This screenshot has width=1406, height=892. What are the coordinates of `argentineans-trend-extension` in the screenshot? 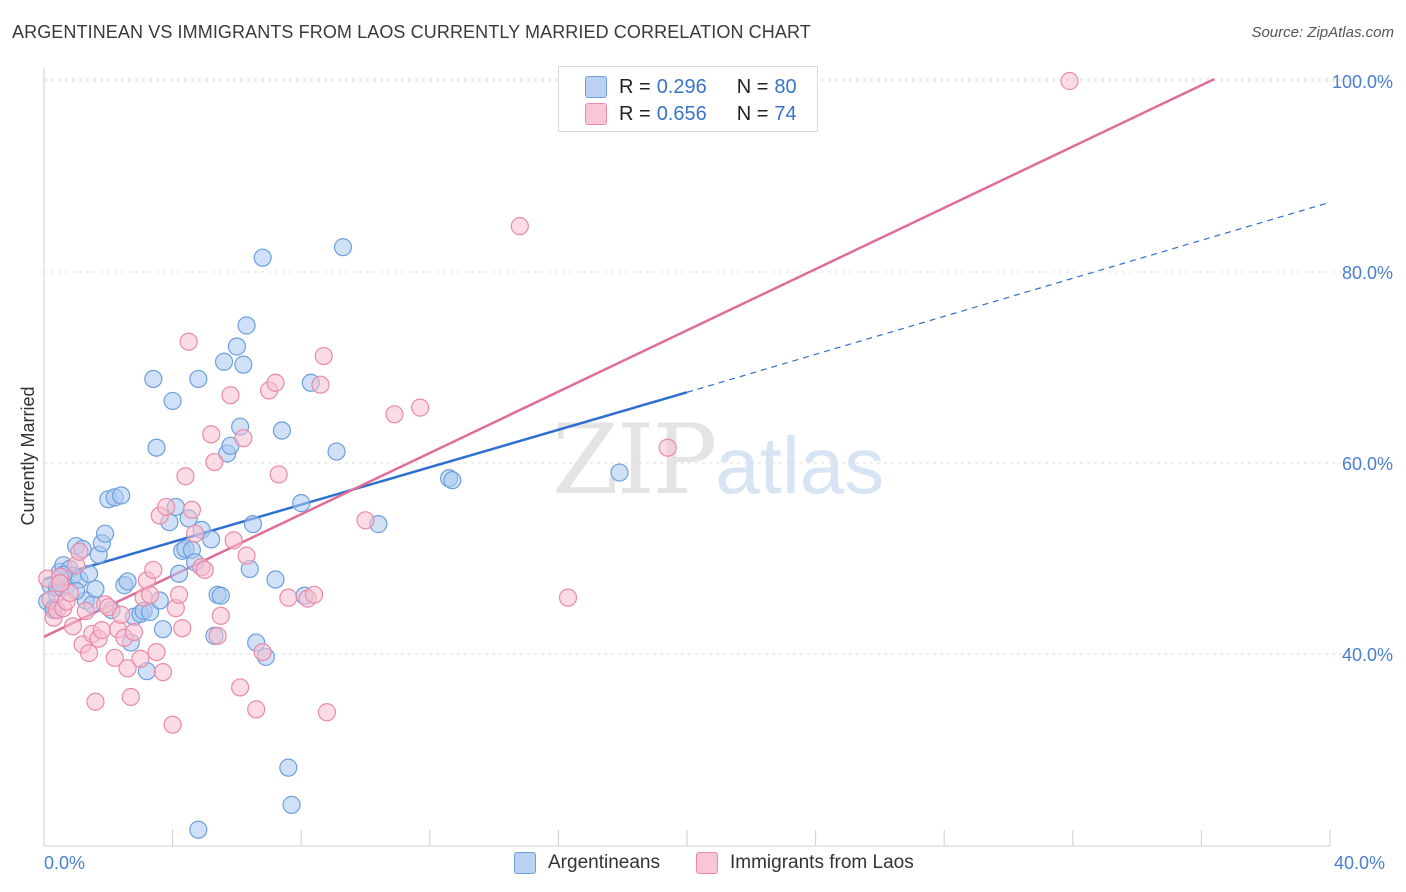 It's located at (1008, 297).